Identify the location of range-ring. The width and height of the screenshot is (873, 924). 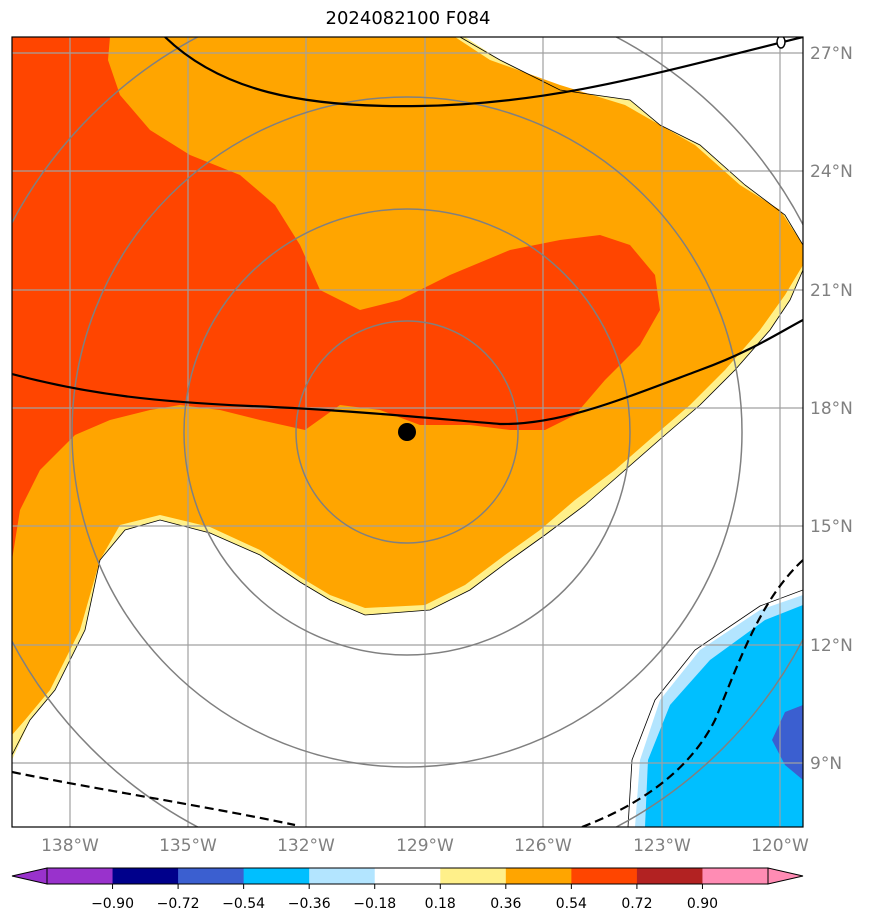
(407, 432).